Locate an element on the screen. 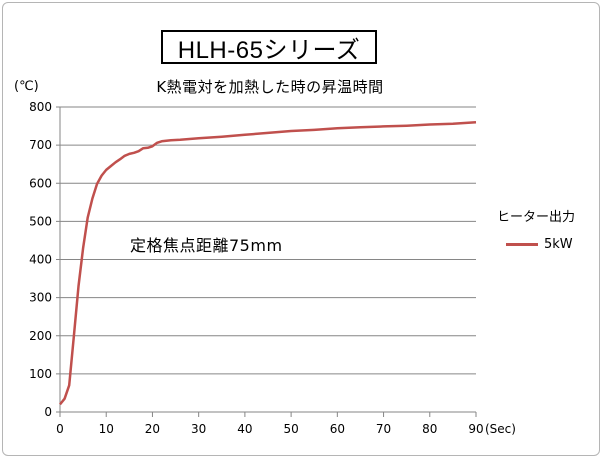 The width and height of the screenshot is (604, 460). y-tick-label: 300 is located at coordinates (40, 298).